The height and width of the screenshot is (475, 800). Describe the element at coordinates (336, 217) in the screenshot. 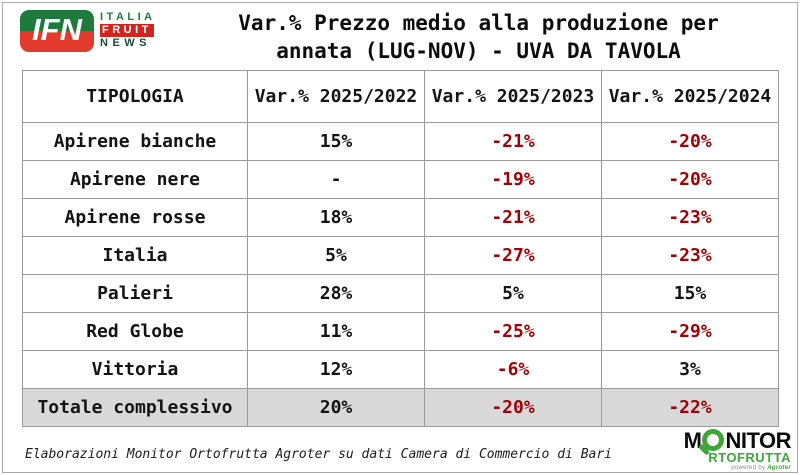

I see `value-cell: 18%` at that location.